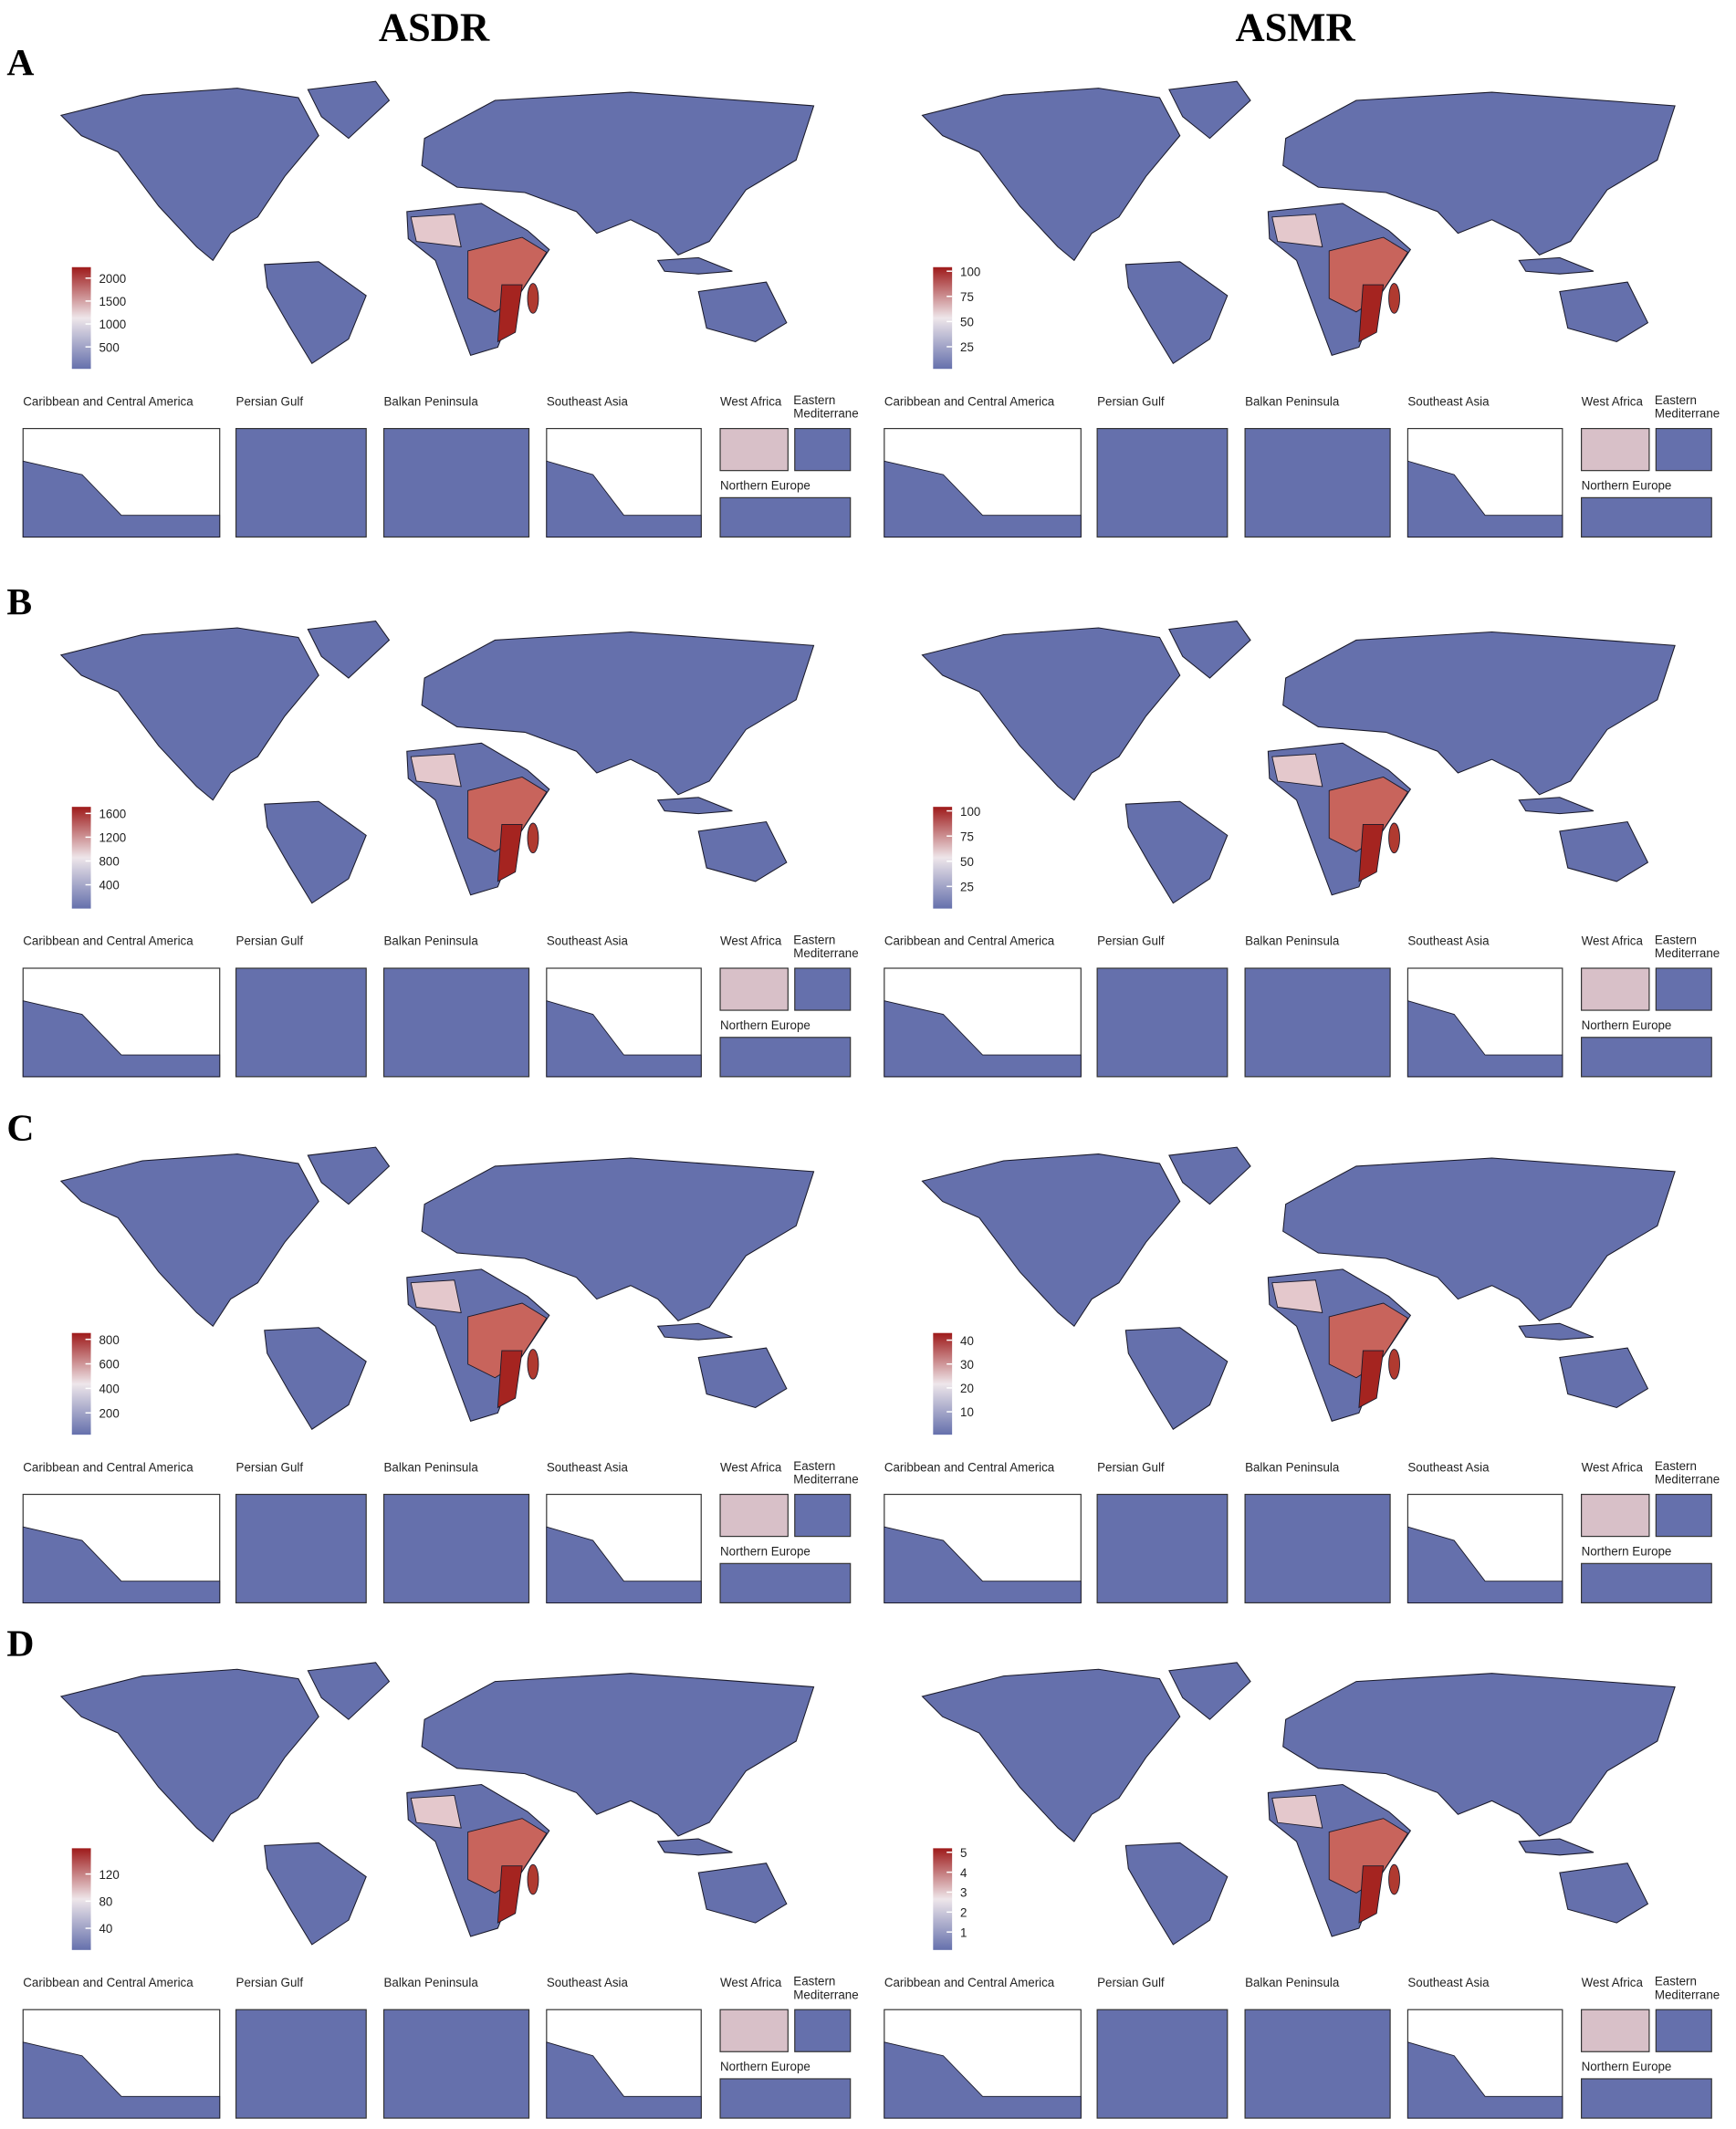 Image resolution: width=1736 pixels, height=2129 pixels. I want to click on legend-tick-label: 100, so click(970, 271).